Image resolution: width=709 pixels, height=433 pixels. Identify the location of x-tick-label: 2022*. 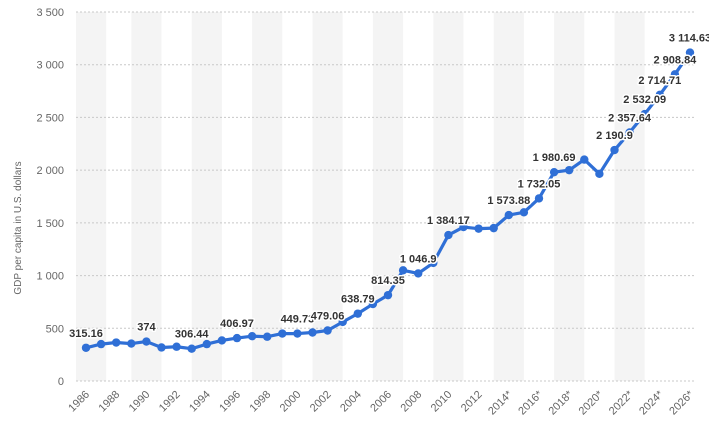
(621, 402).